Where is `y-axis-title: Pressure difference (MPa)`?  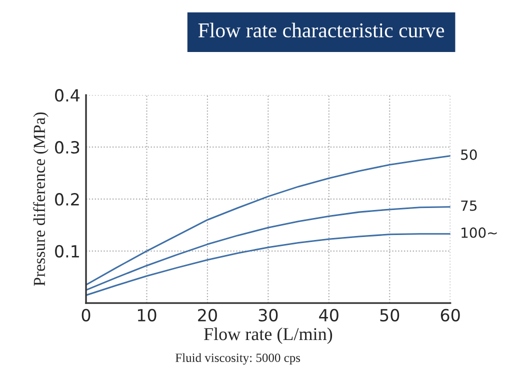
y-axis-title: Pressure difference (MPa) is located at coordinates (40, 199).